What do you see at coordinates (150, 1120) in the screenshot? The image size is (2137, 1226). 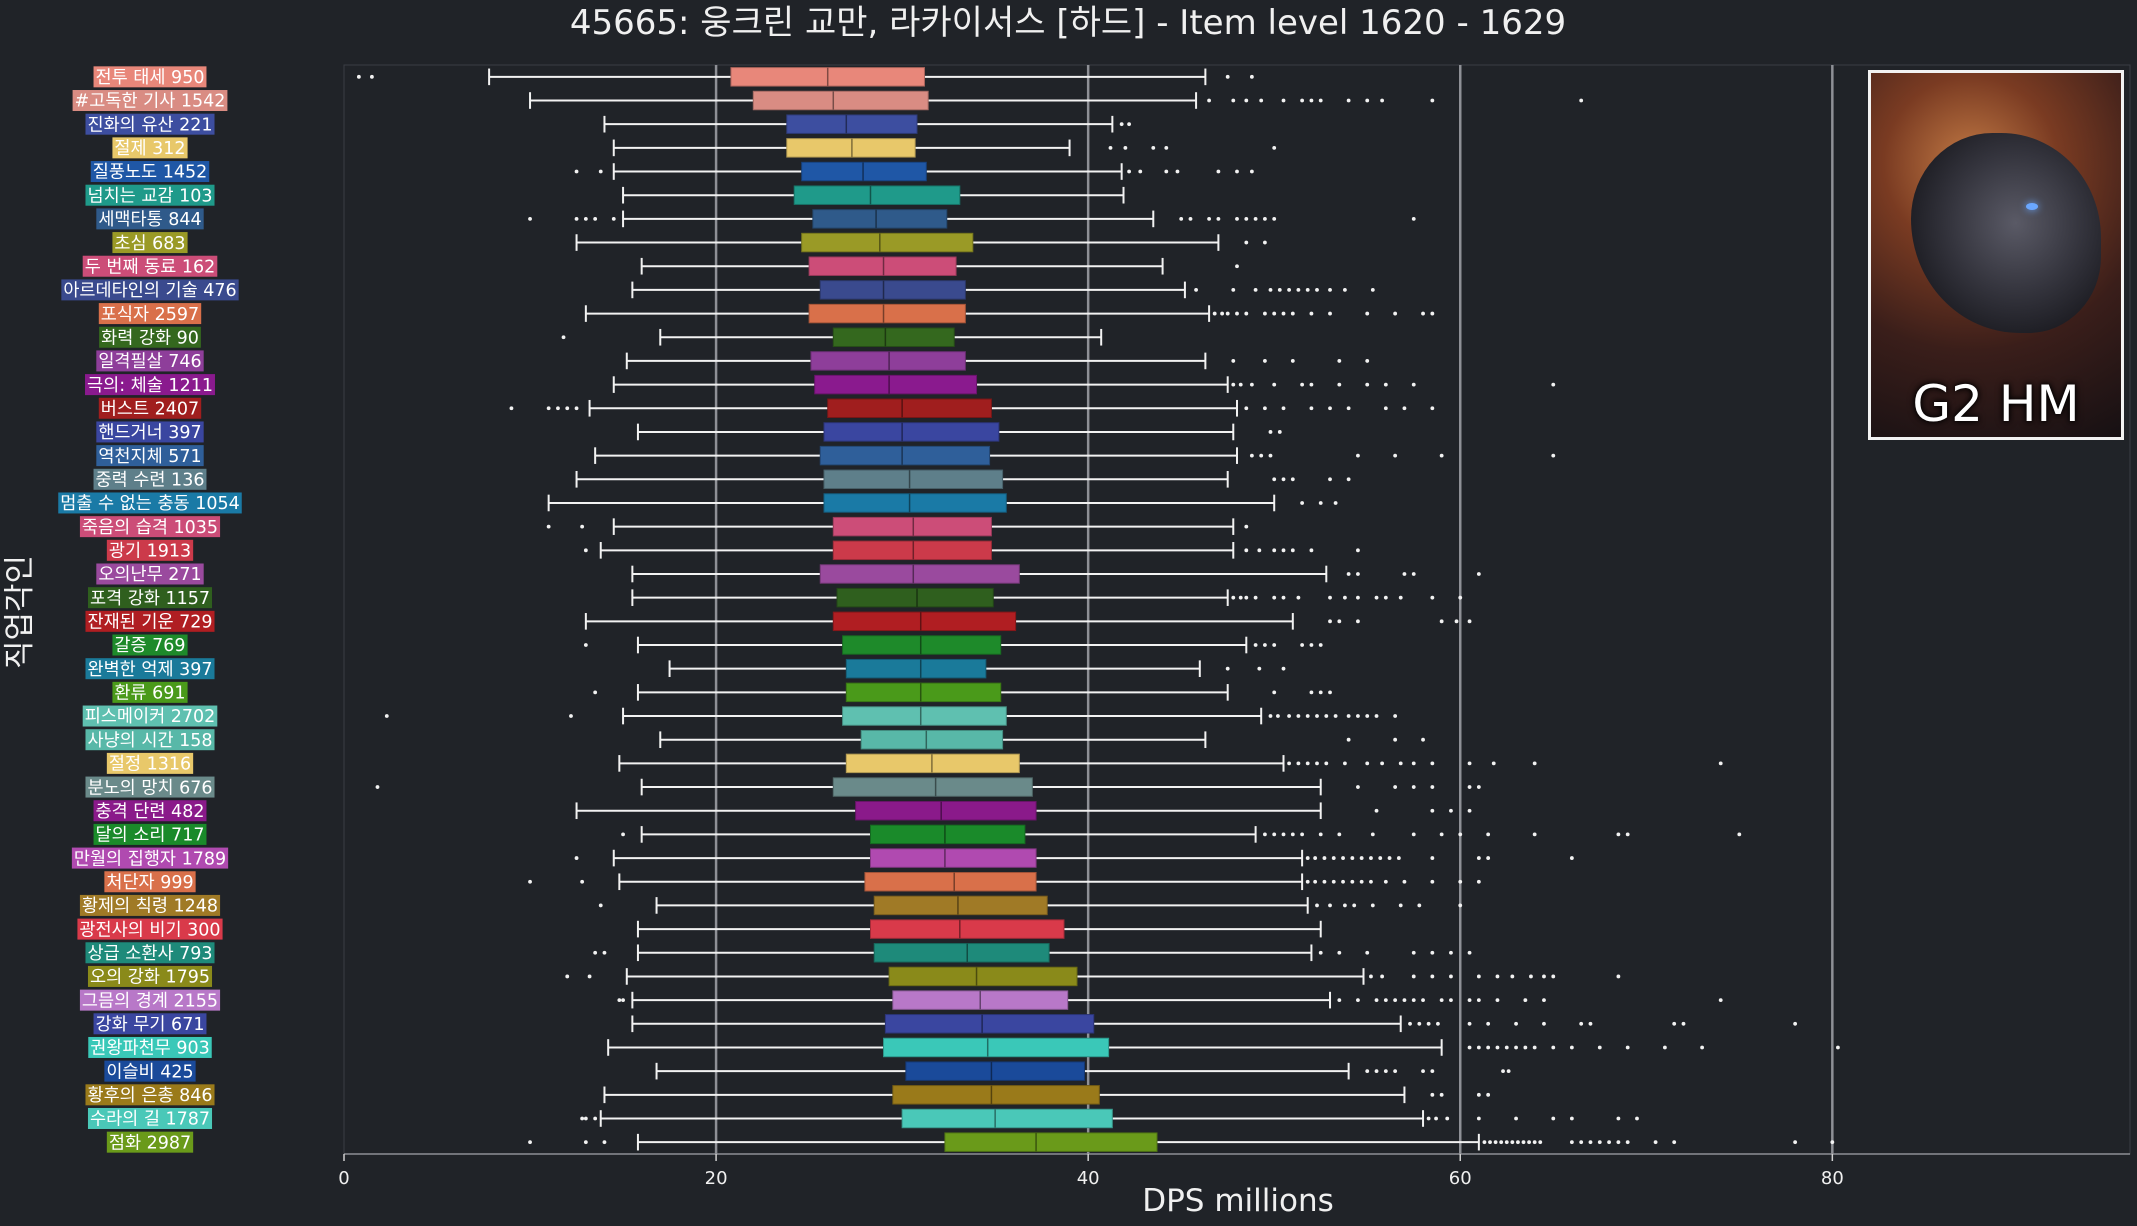 I see `category-label-text: 수라의 길 1787` at bounding box center [150, 1120].